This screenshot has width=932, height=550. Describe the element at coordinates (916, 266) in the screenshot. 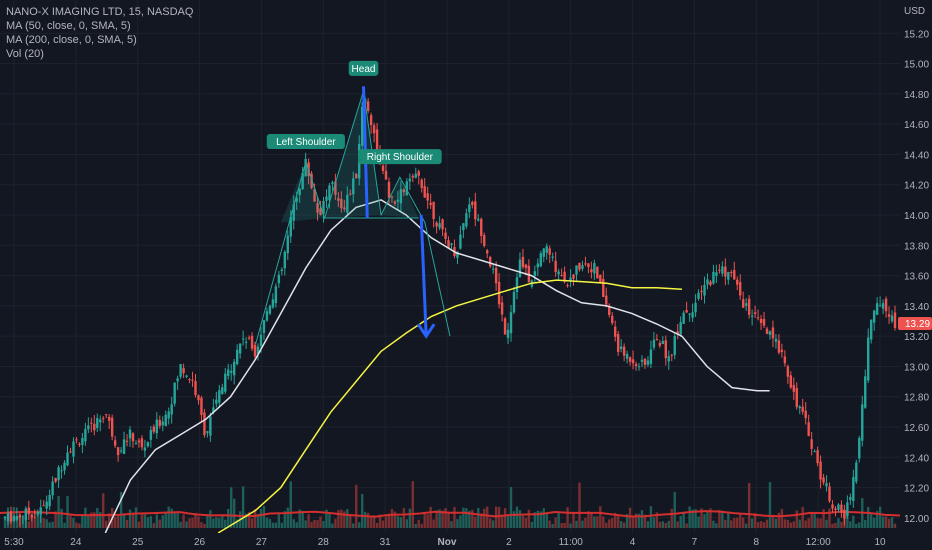

I see `price-axis` at that location.